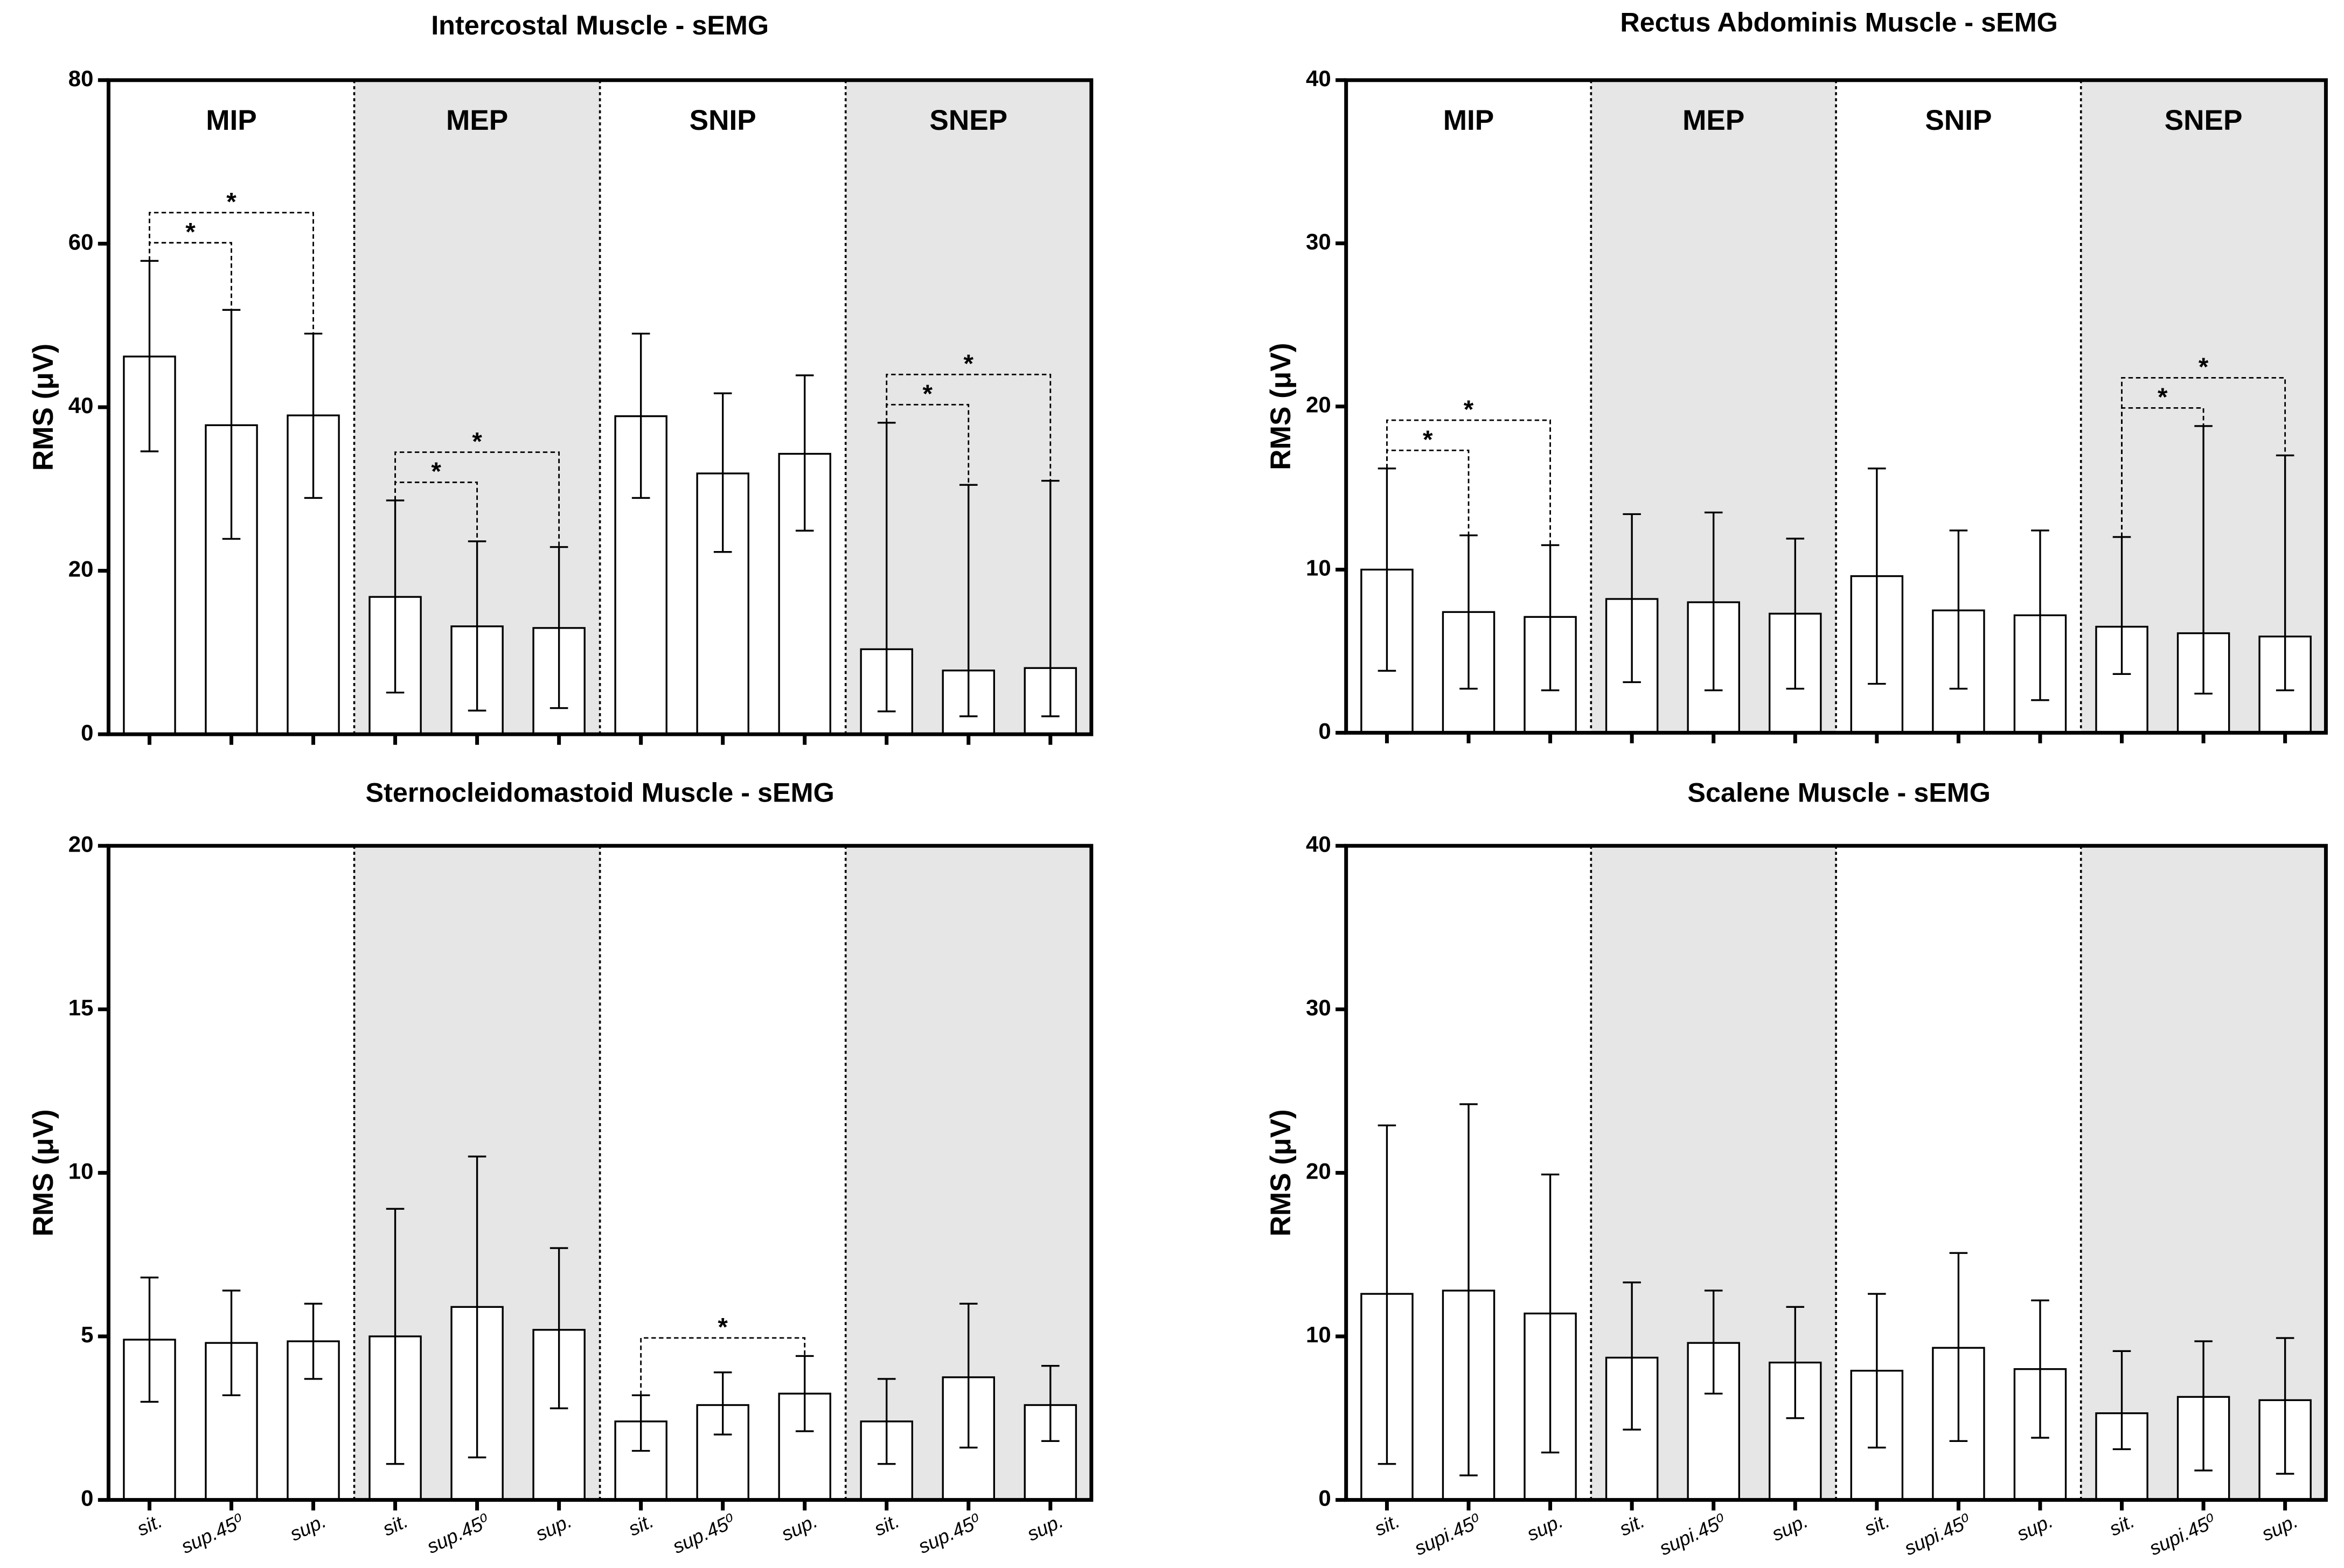 Image resolution: width=2344 pixels, height=1568 pixels. Describe the element at coordinates (87, 1334) in the screenshot. I see `y-tick-label: 5` at that location.